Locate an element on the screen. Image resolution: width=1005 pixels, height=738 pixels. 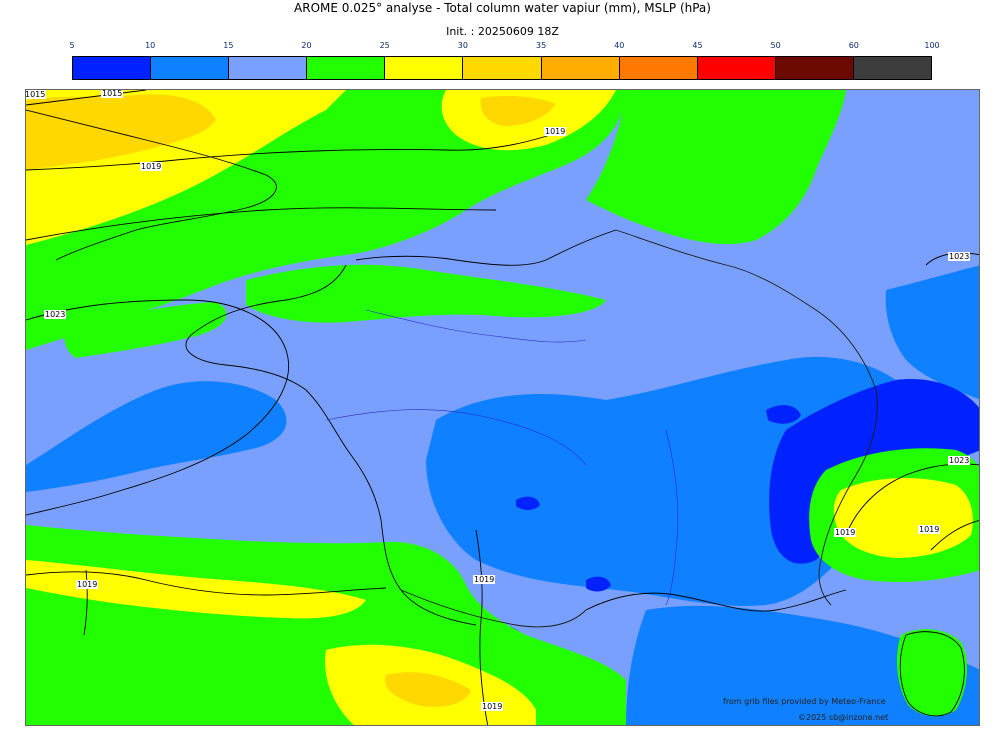
colorbar-tick: 15 is located at coordinates (228, 45).